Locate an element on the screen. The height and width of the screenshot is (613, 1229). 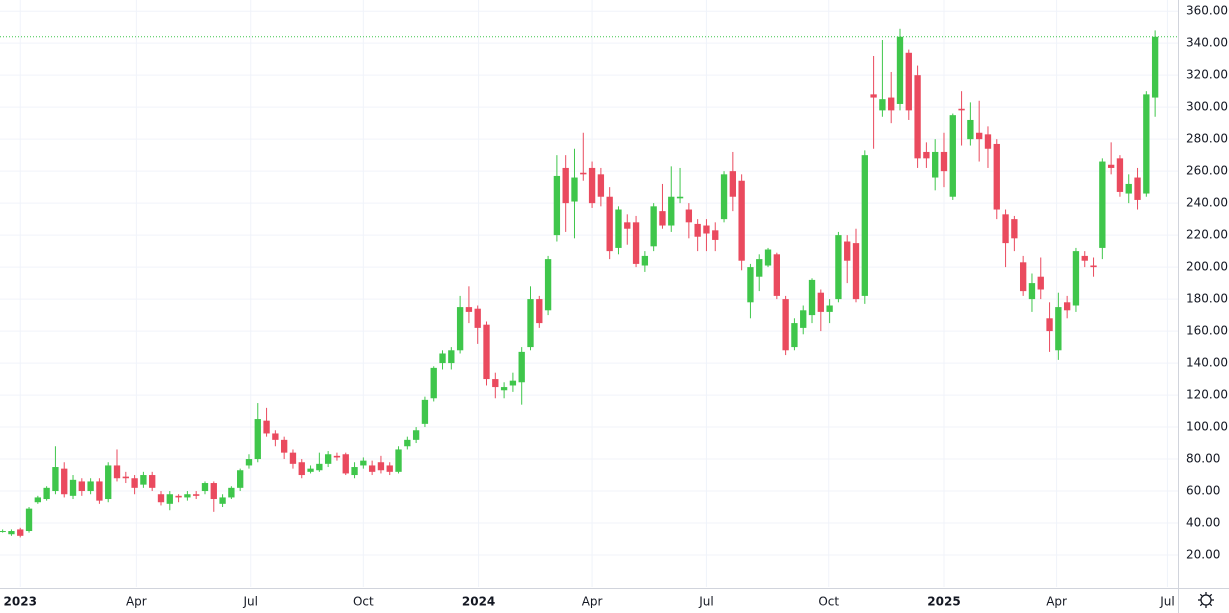
y-tick-label: 320.00 is located at coordinates (1207, 75).